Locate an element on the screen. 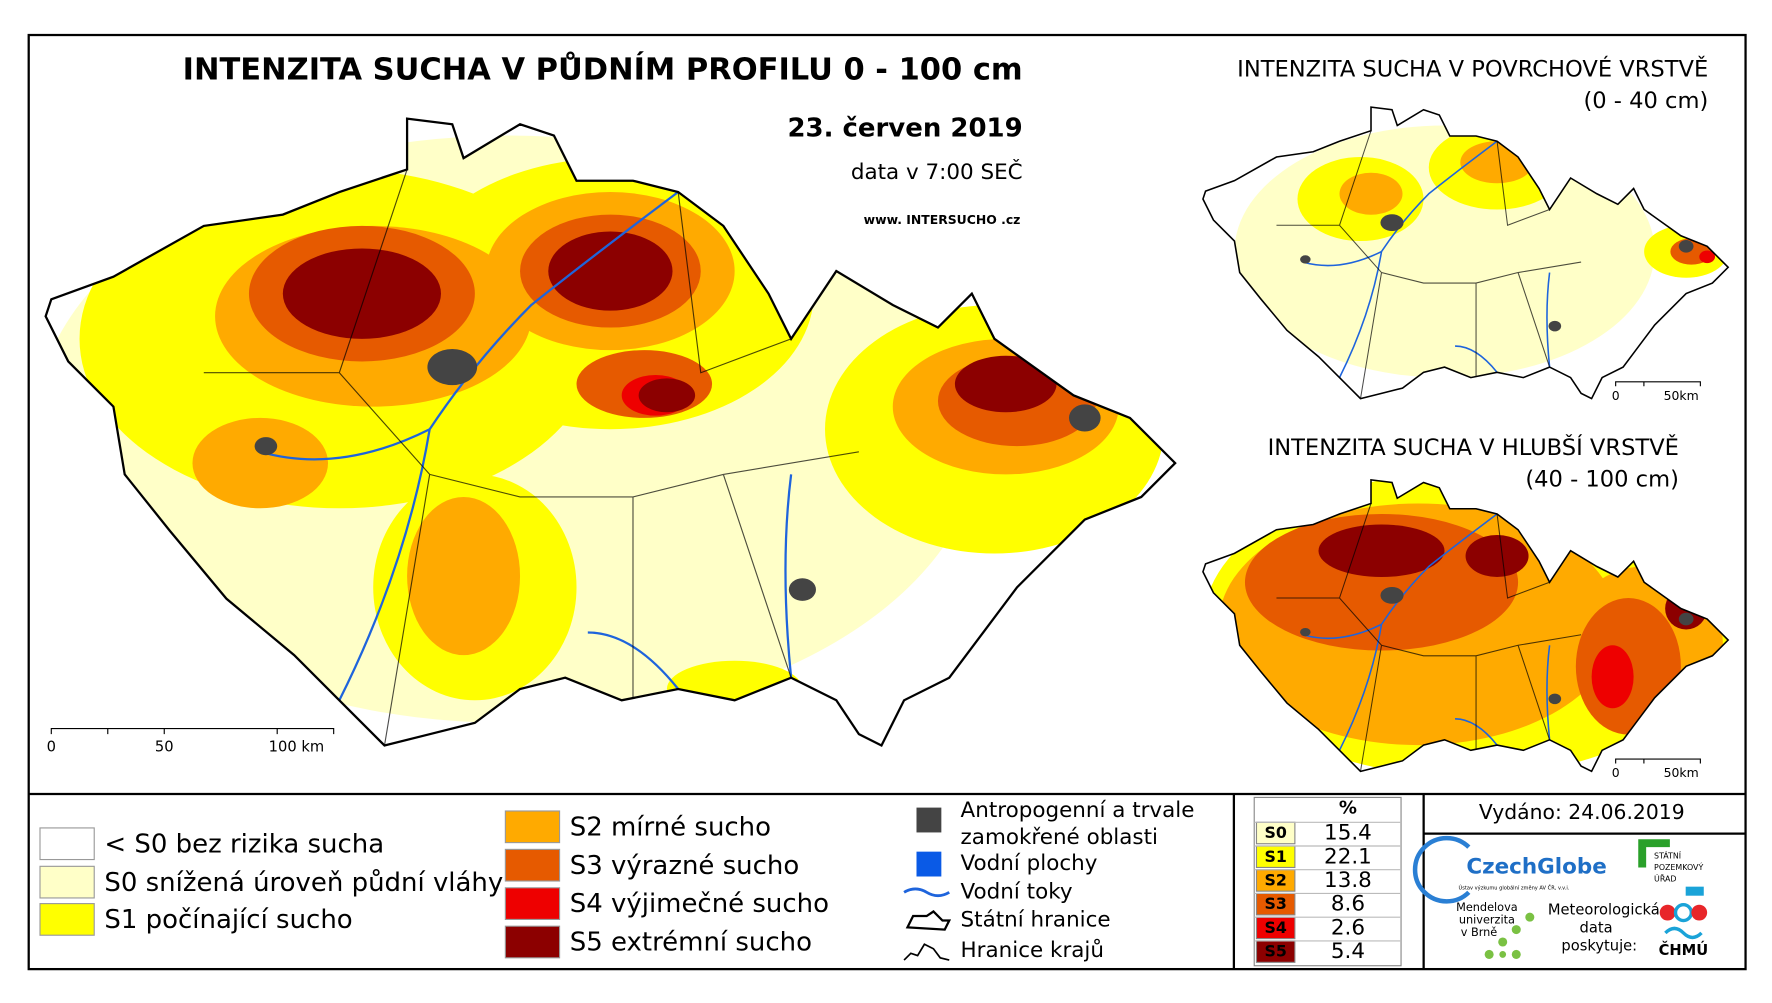 Image resolution: width=1772 pixels, height=1003 pixels. logo-spu: ÚŘAD is located at coordinates (1665, 877).